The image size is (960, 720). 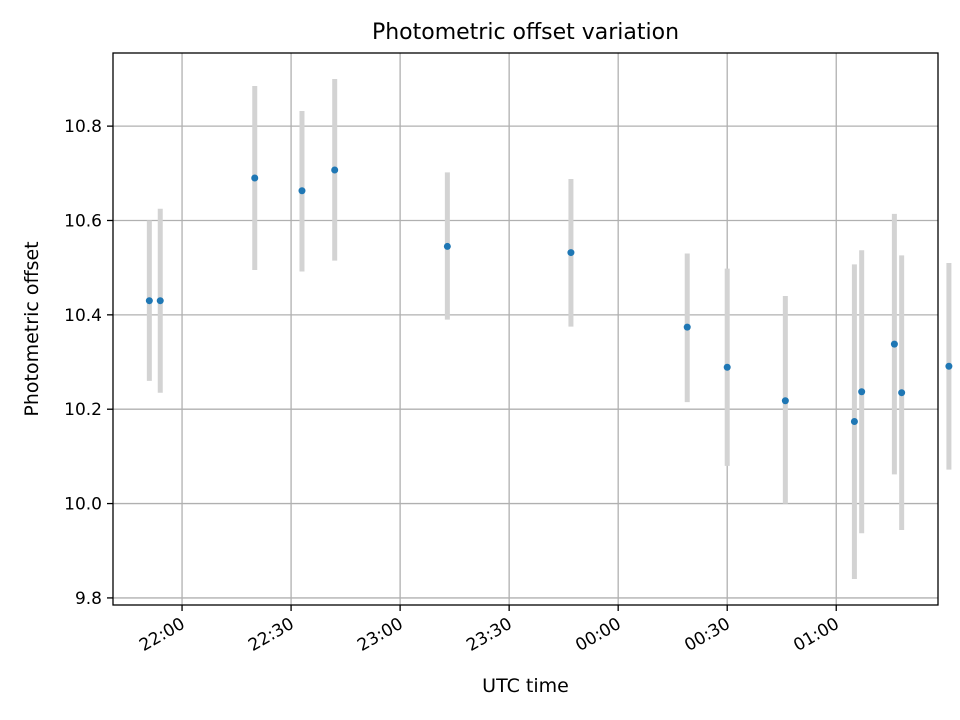 I want to click on y-tick-label: 10.0, so click(x=83, y=505).